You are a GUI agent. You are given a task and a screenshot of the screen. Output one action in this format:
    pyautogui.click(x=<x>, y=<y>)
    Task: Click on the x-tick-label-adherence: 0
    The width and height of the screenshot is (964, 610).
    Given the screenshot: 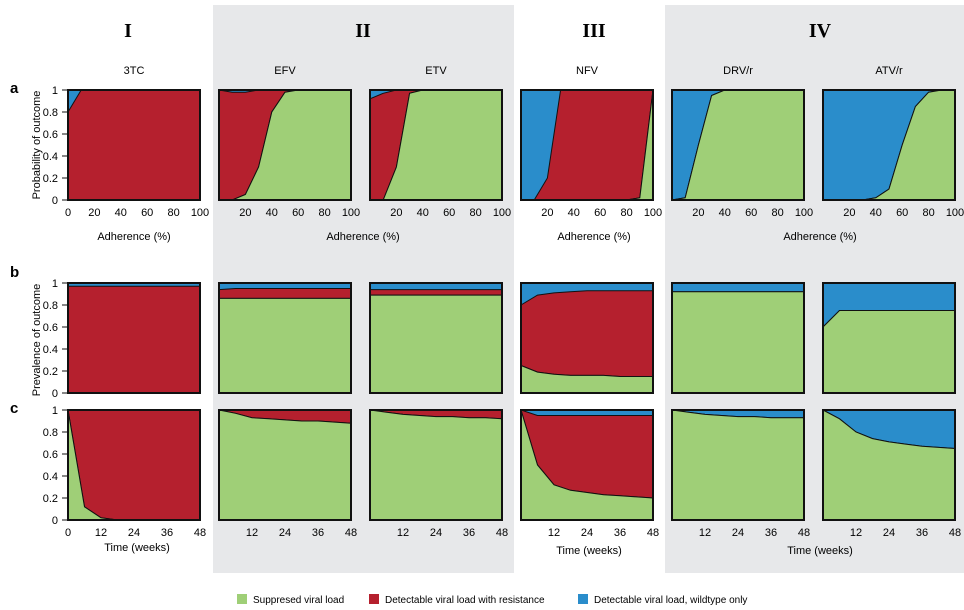 What is the action you would take?
    pyautogui.click(x=68, y=213)
    